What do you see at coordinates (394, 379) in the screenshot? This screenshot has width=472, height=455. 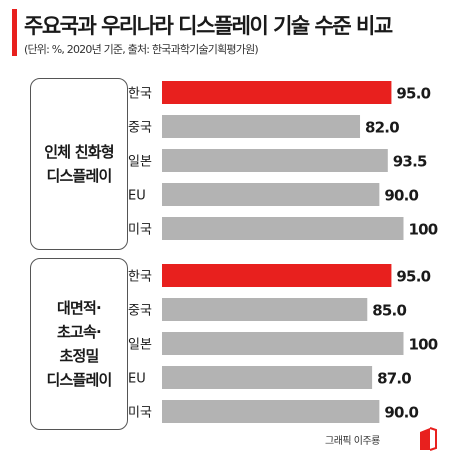 I see `value-label: 87.0` at bounding box center [394, 379].